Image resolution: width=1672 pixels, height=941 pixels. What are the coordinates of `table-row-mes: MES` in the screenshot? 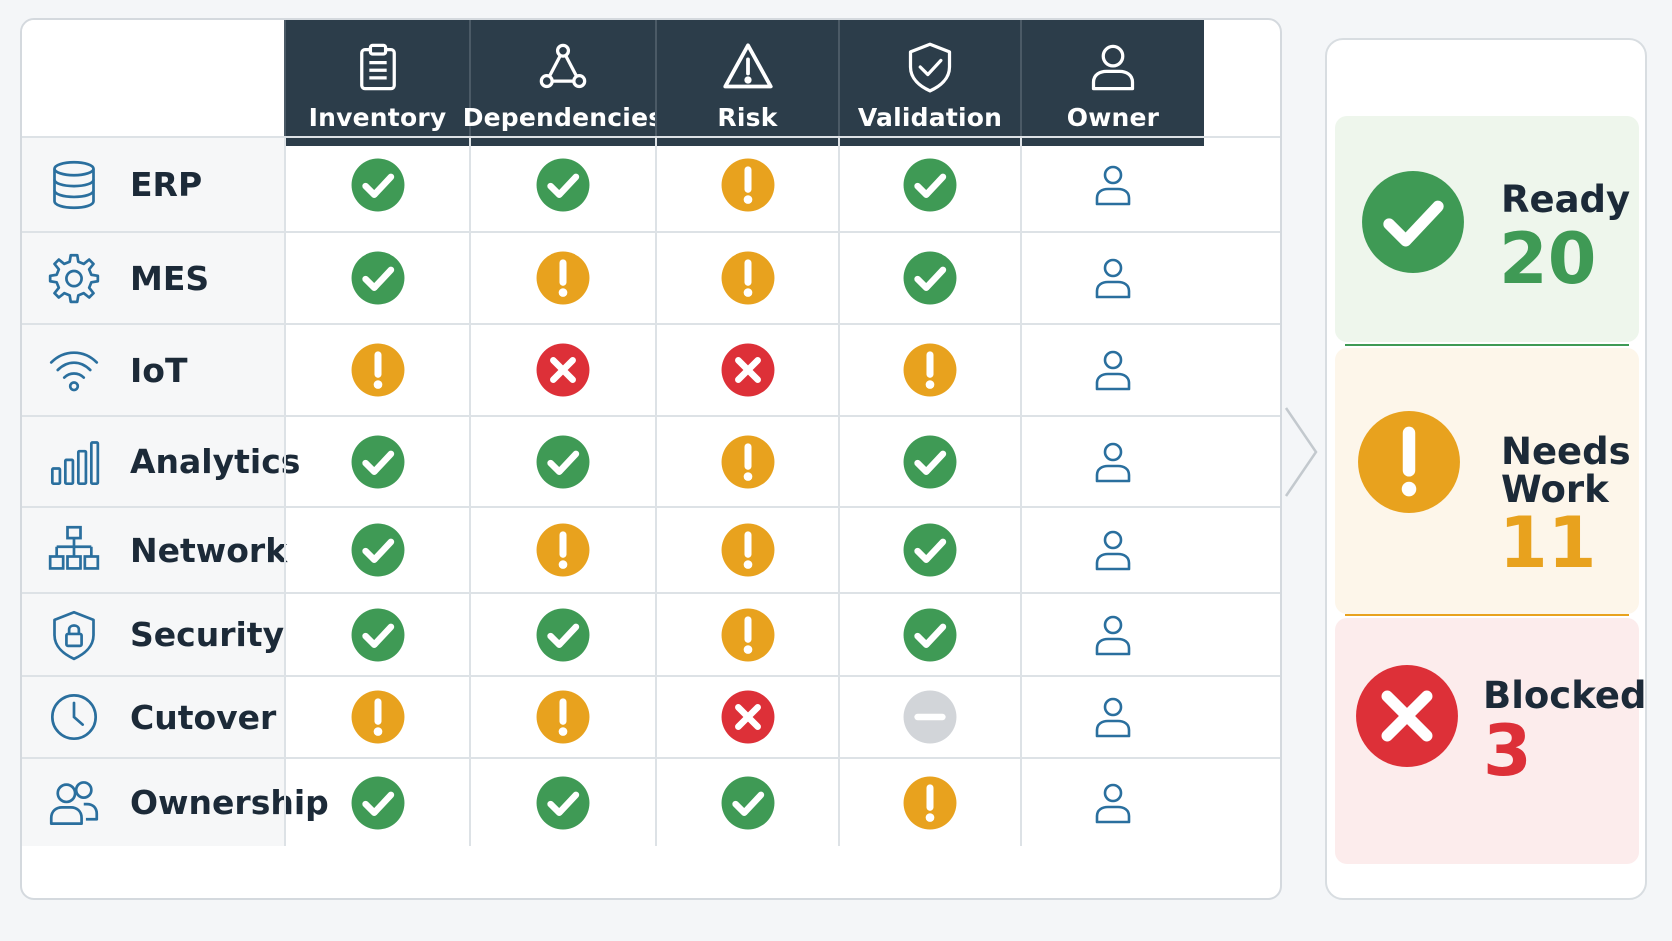 It's located at (651, 277).